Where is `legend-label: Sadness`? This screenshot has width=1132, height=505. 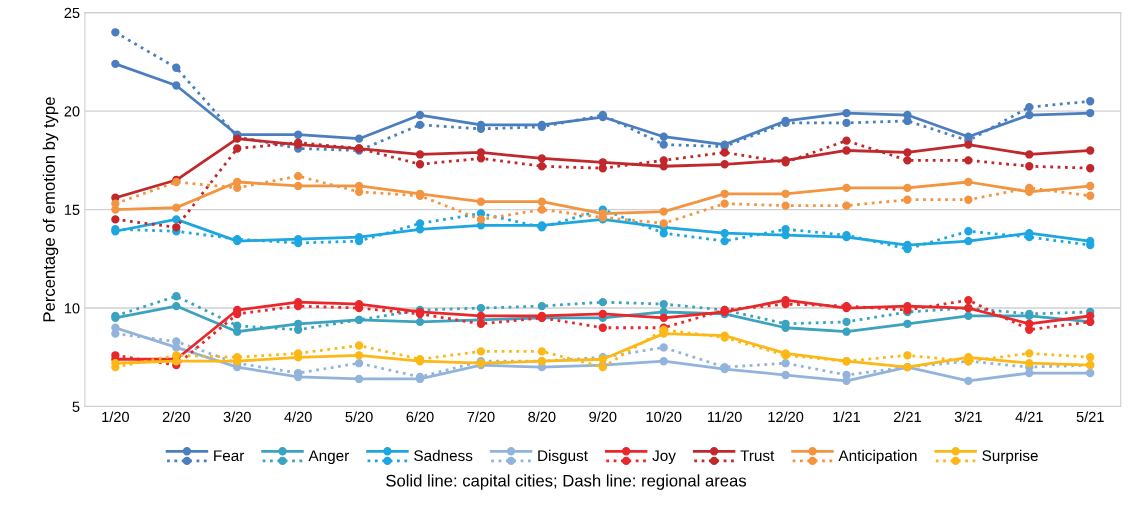 legend-label: Sadness is located at coordinates (443, 455).